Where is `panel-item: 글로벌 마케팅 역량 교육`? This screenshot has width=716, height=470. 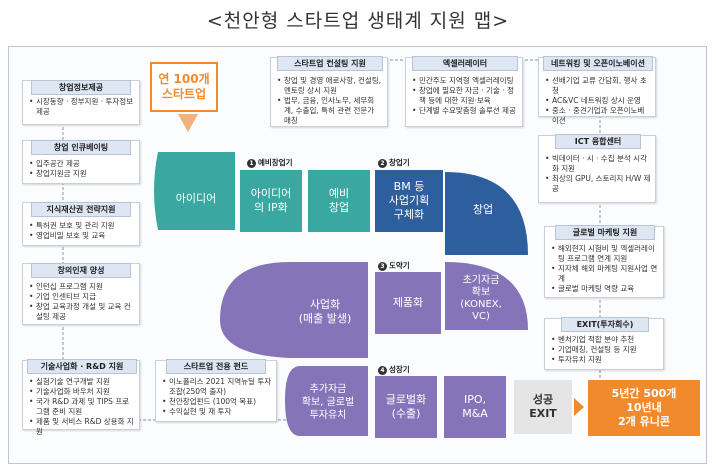 panel-item: 글로벌 마케팅 역량 교육 is located at coordinates (605, 289).